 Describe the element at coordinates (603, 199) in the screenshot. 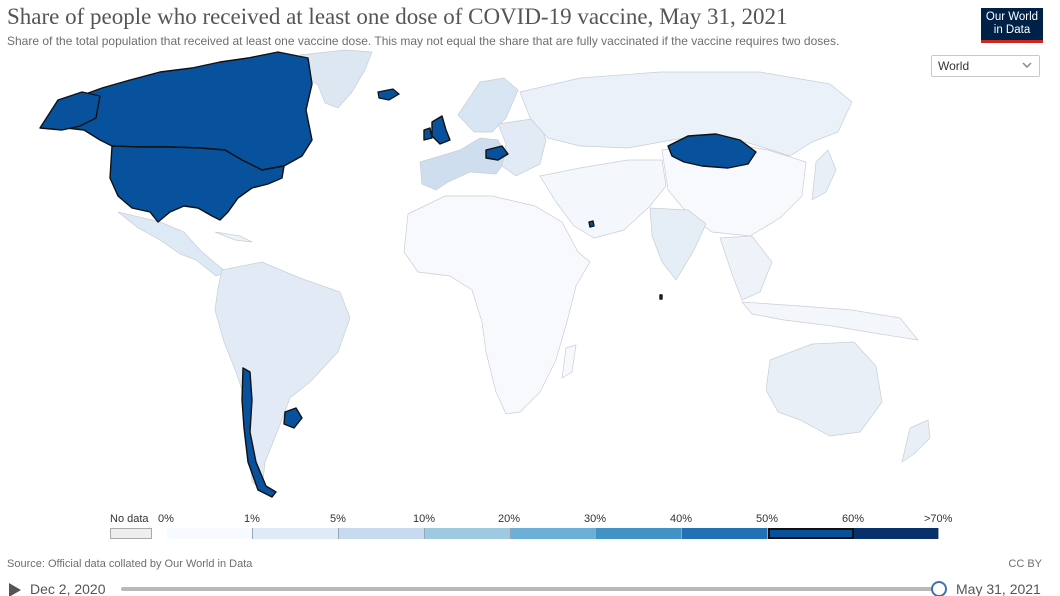

I see `country-middle-east` at that location.